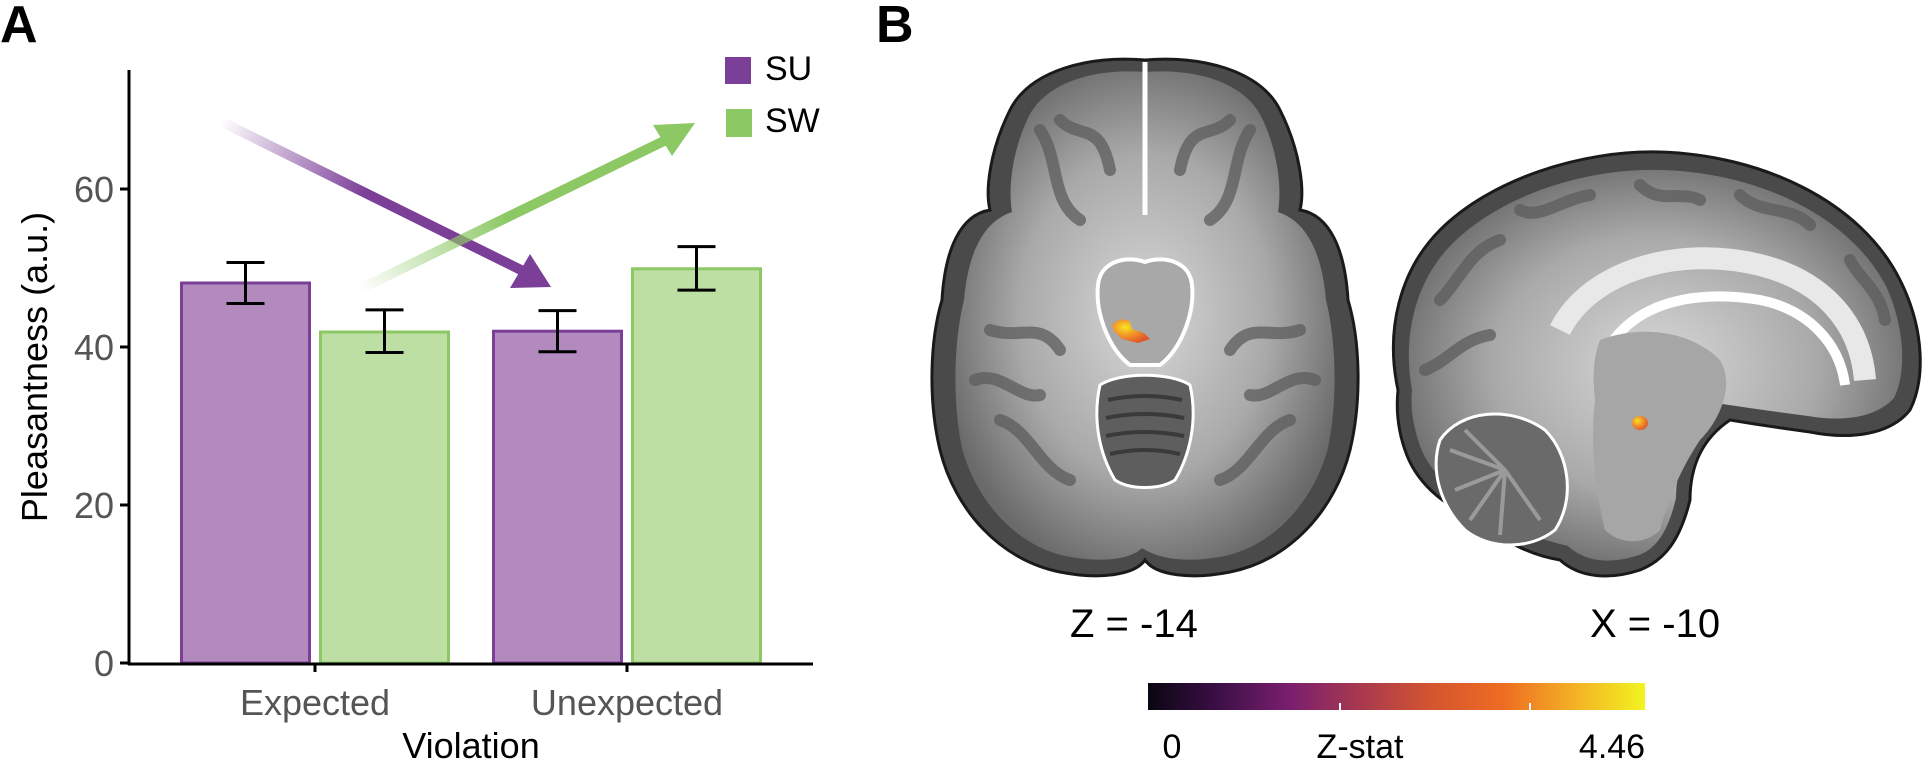  Describe the element at coordinates (1396, 696) in the screenshot. I see `colorbar-gradient` at that location.